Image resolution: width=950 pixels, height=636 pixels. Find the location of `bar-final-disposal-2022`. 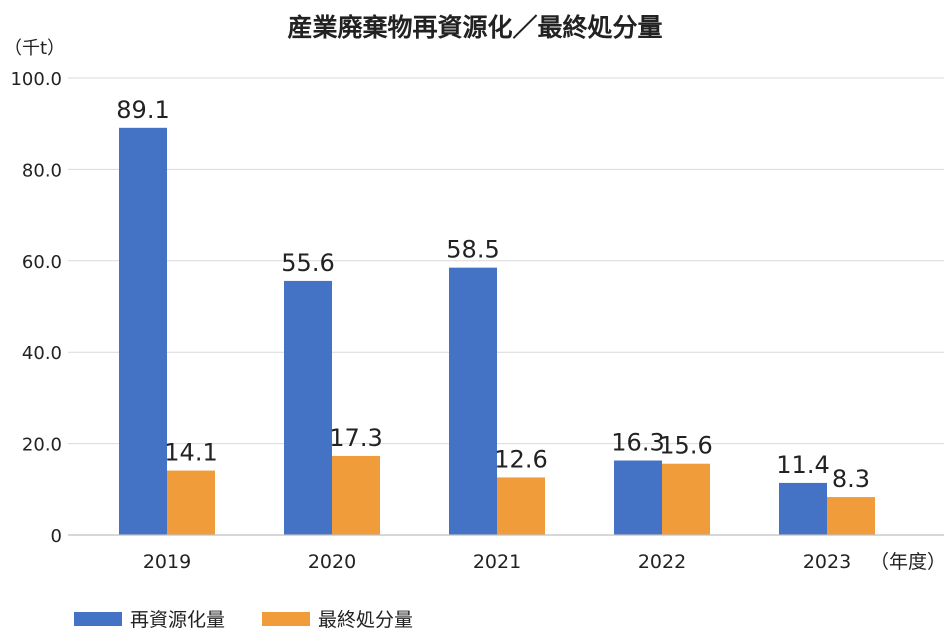

bar-final-disposal-2022 is located at coordinates (686, 499).